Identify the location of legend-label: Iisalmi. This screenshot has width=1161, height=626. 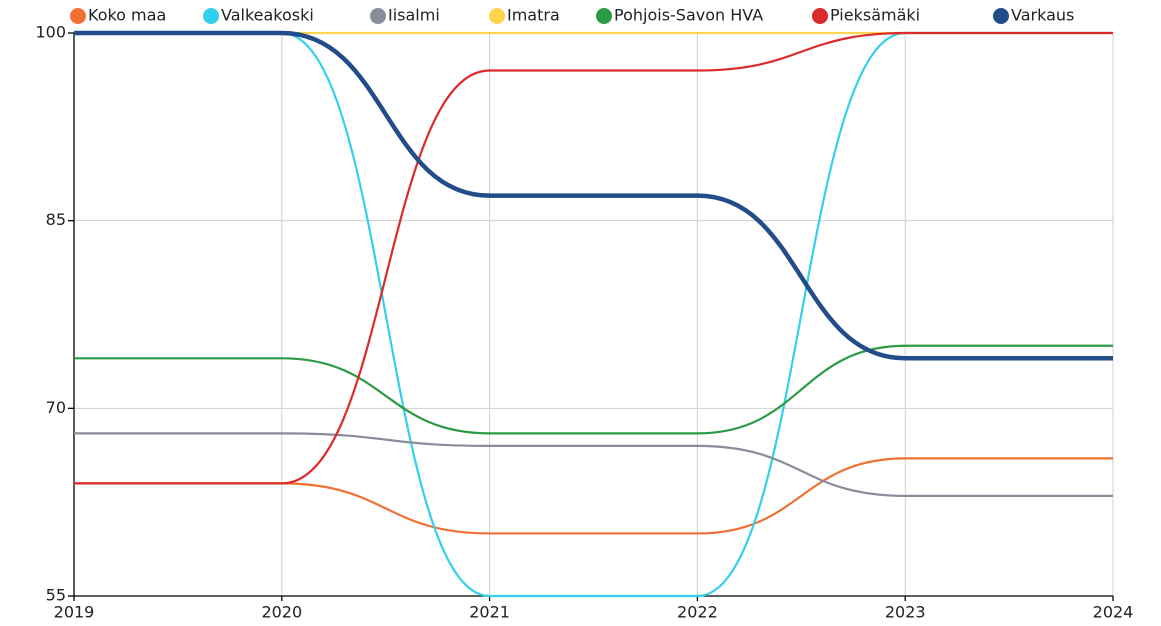
(414, 15).